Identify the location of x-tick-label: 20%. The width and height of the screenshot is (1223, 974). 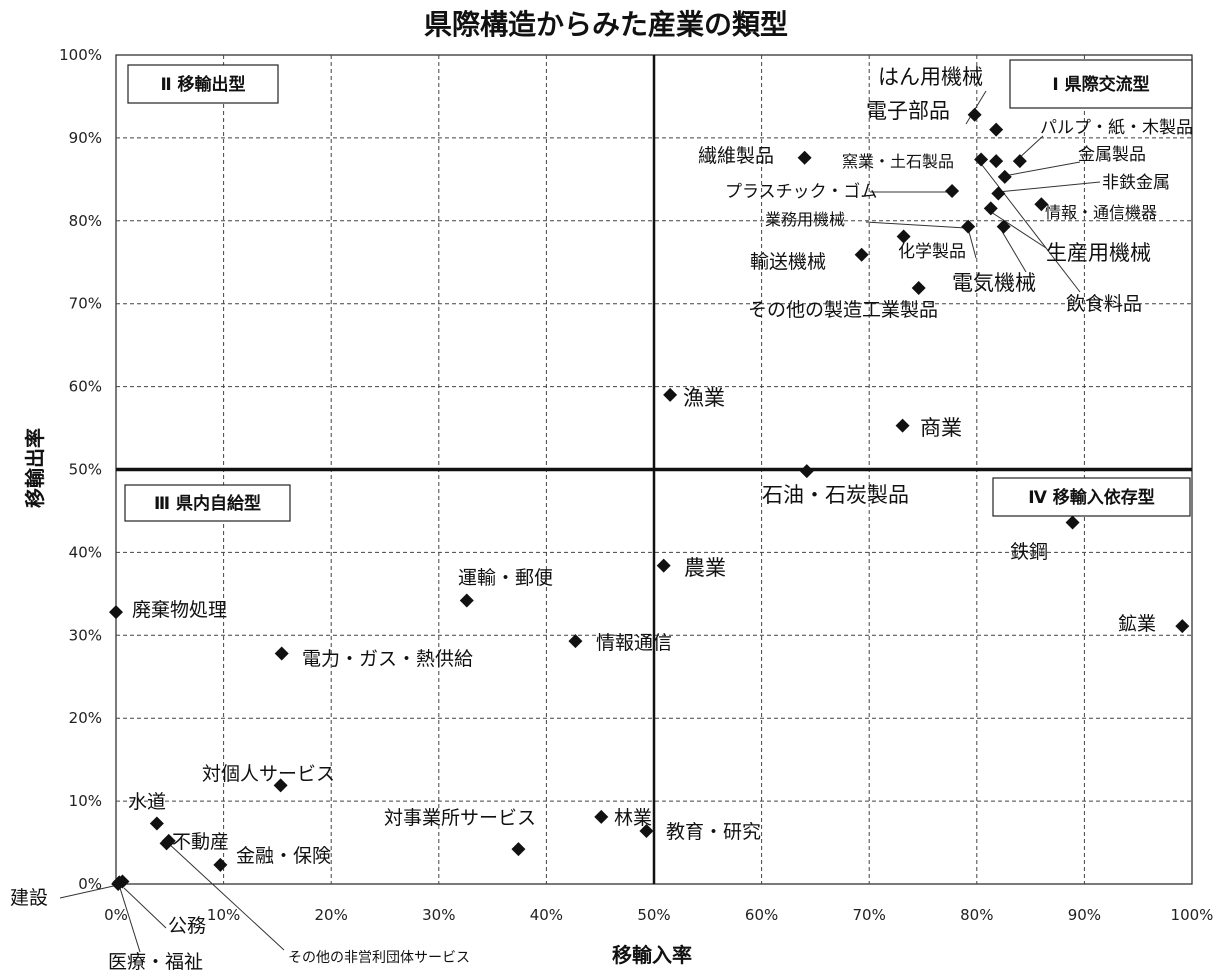
(331, 915).